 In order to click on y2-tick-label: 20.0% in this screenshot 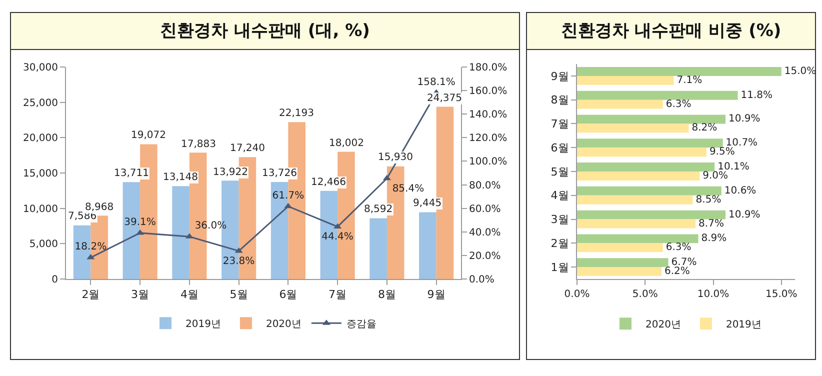, I will do `click(485, 256)`.